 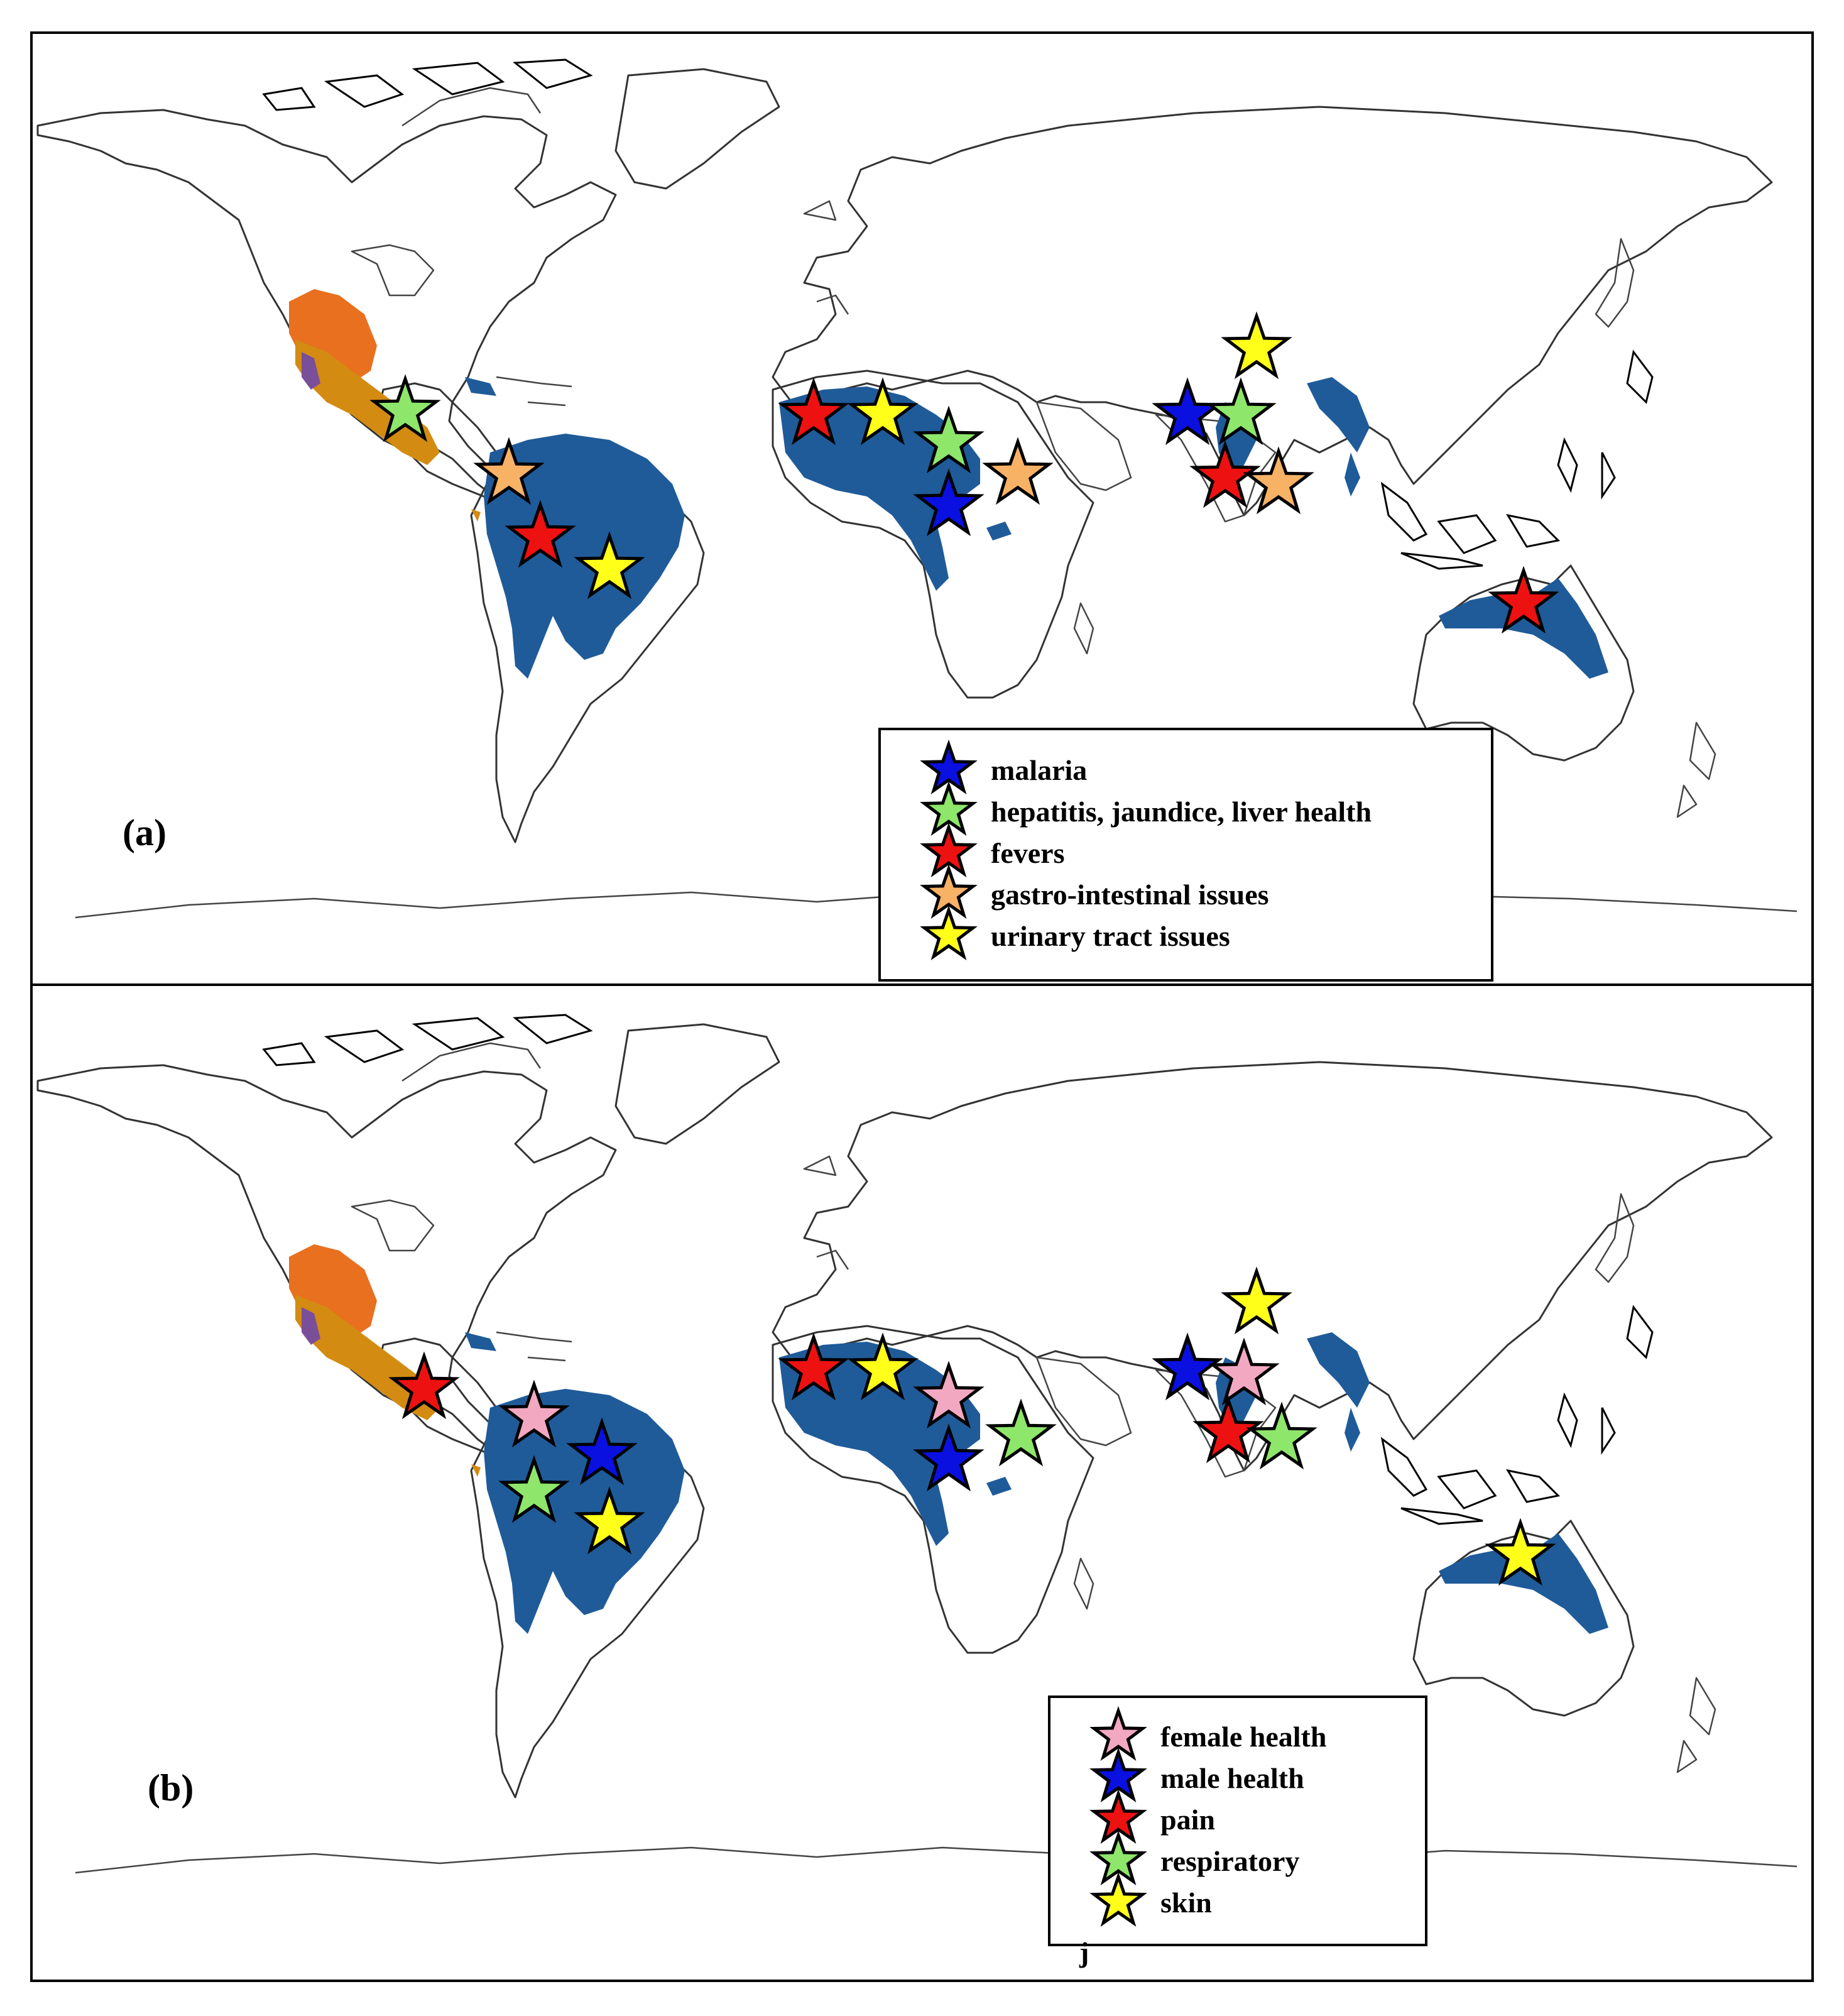 I want to click on legend-entry-label: malaria, so click(x=1039, y=770).